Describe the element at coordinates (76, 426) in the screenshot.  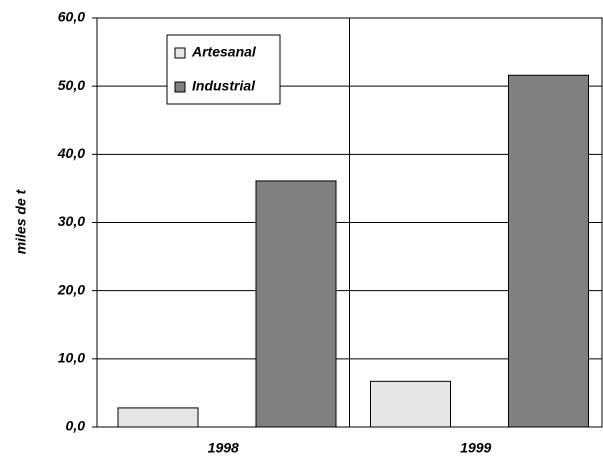
I see `y-tick-label: 0,0` at that location.